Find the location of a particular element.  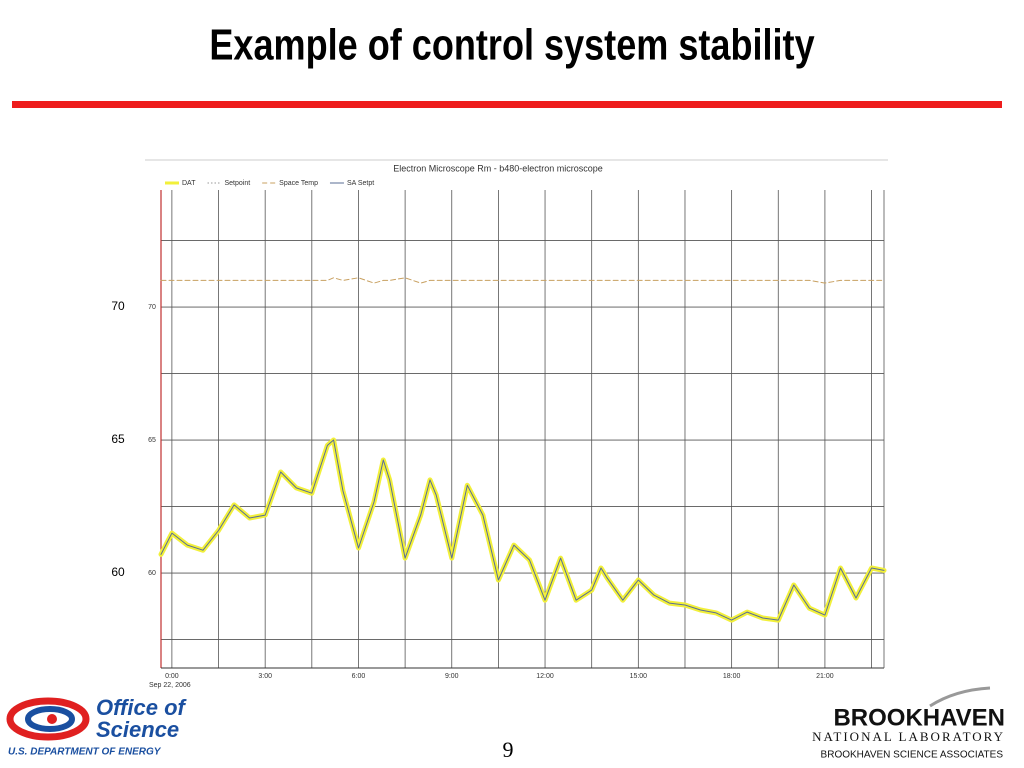

logo-arc is located at coordinates (960, 697).